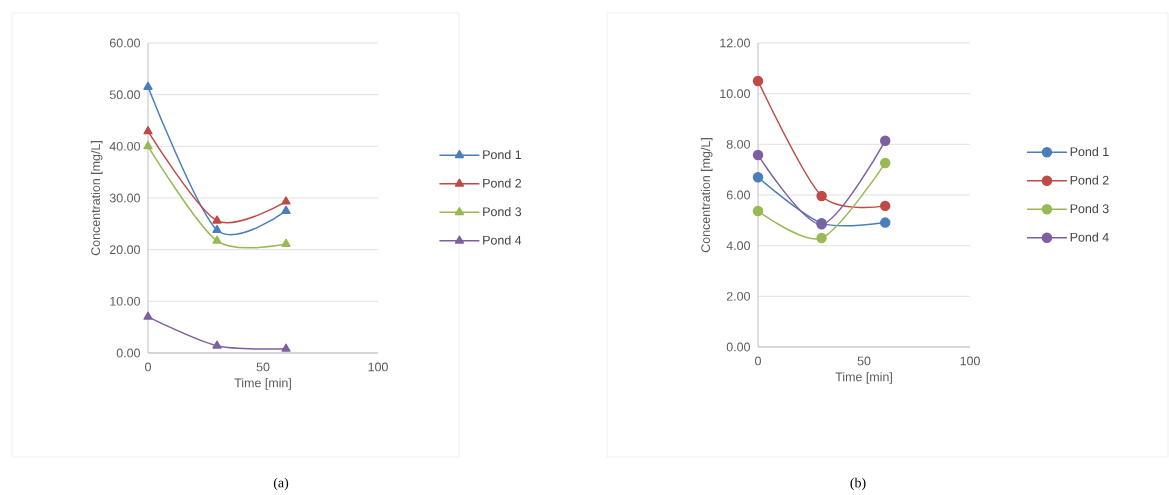  Describe the element at coordinates (281, 484) in the screenshot. I see `text: (a)` at that location.